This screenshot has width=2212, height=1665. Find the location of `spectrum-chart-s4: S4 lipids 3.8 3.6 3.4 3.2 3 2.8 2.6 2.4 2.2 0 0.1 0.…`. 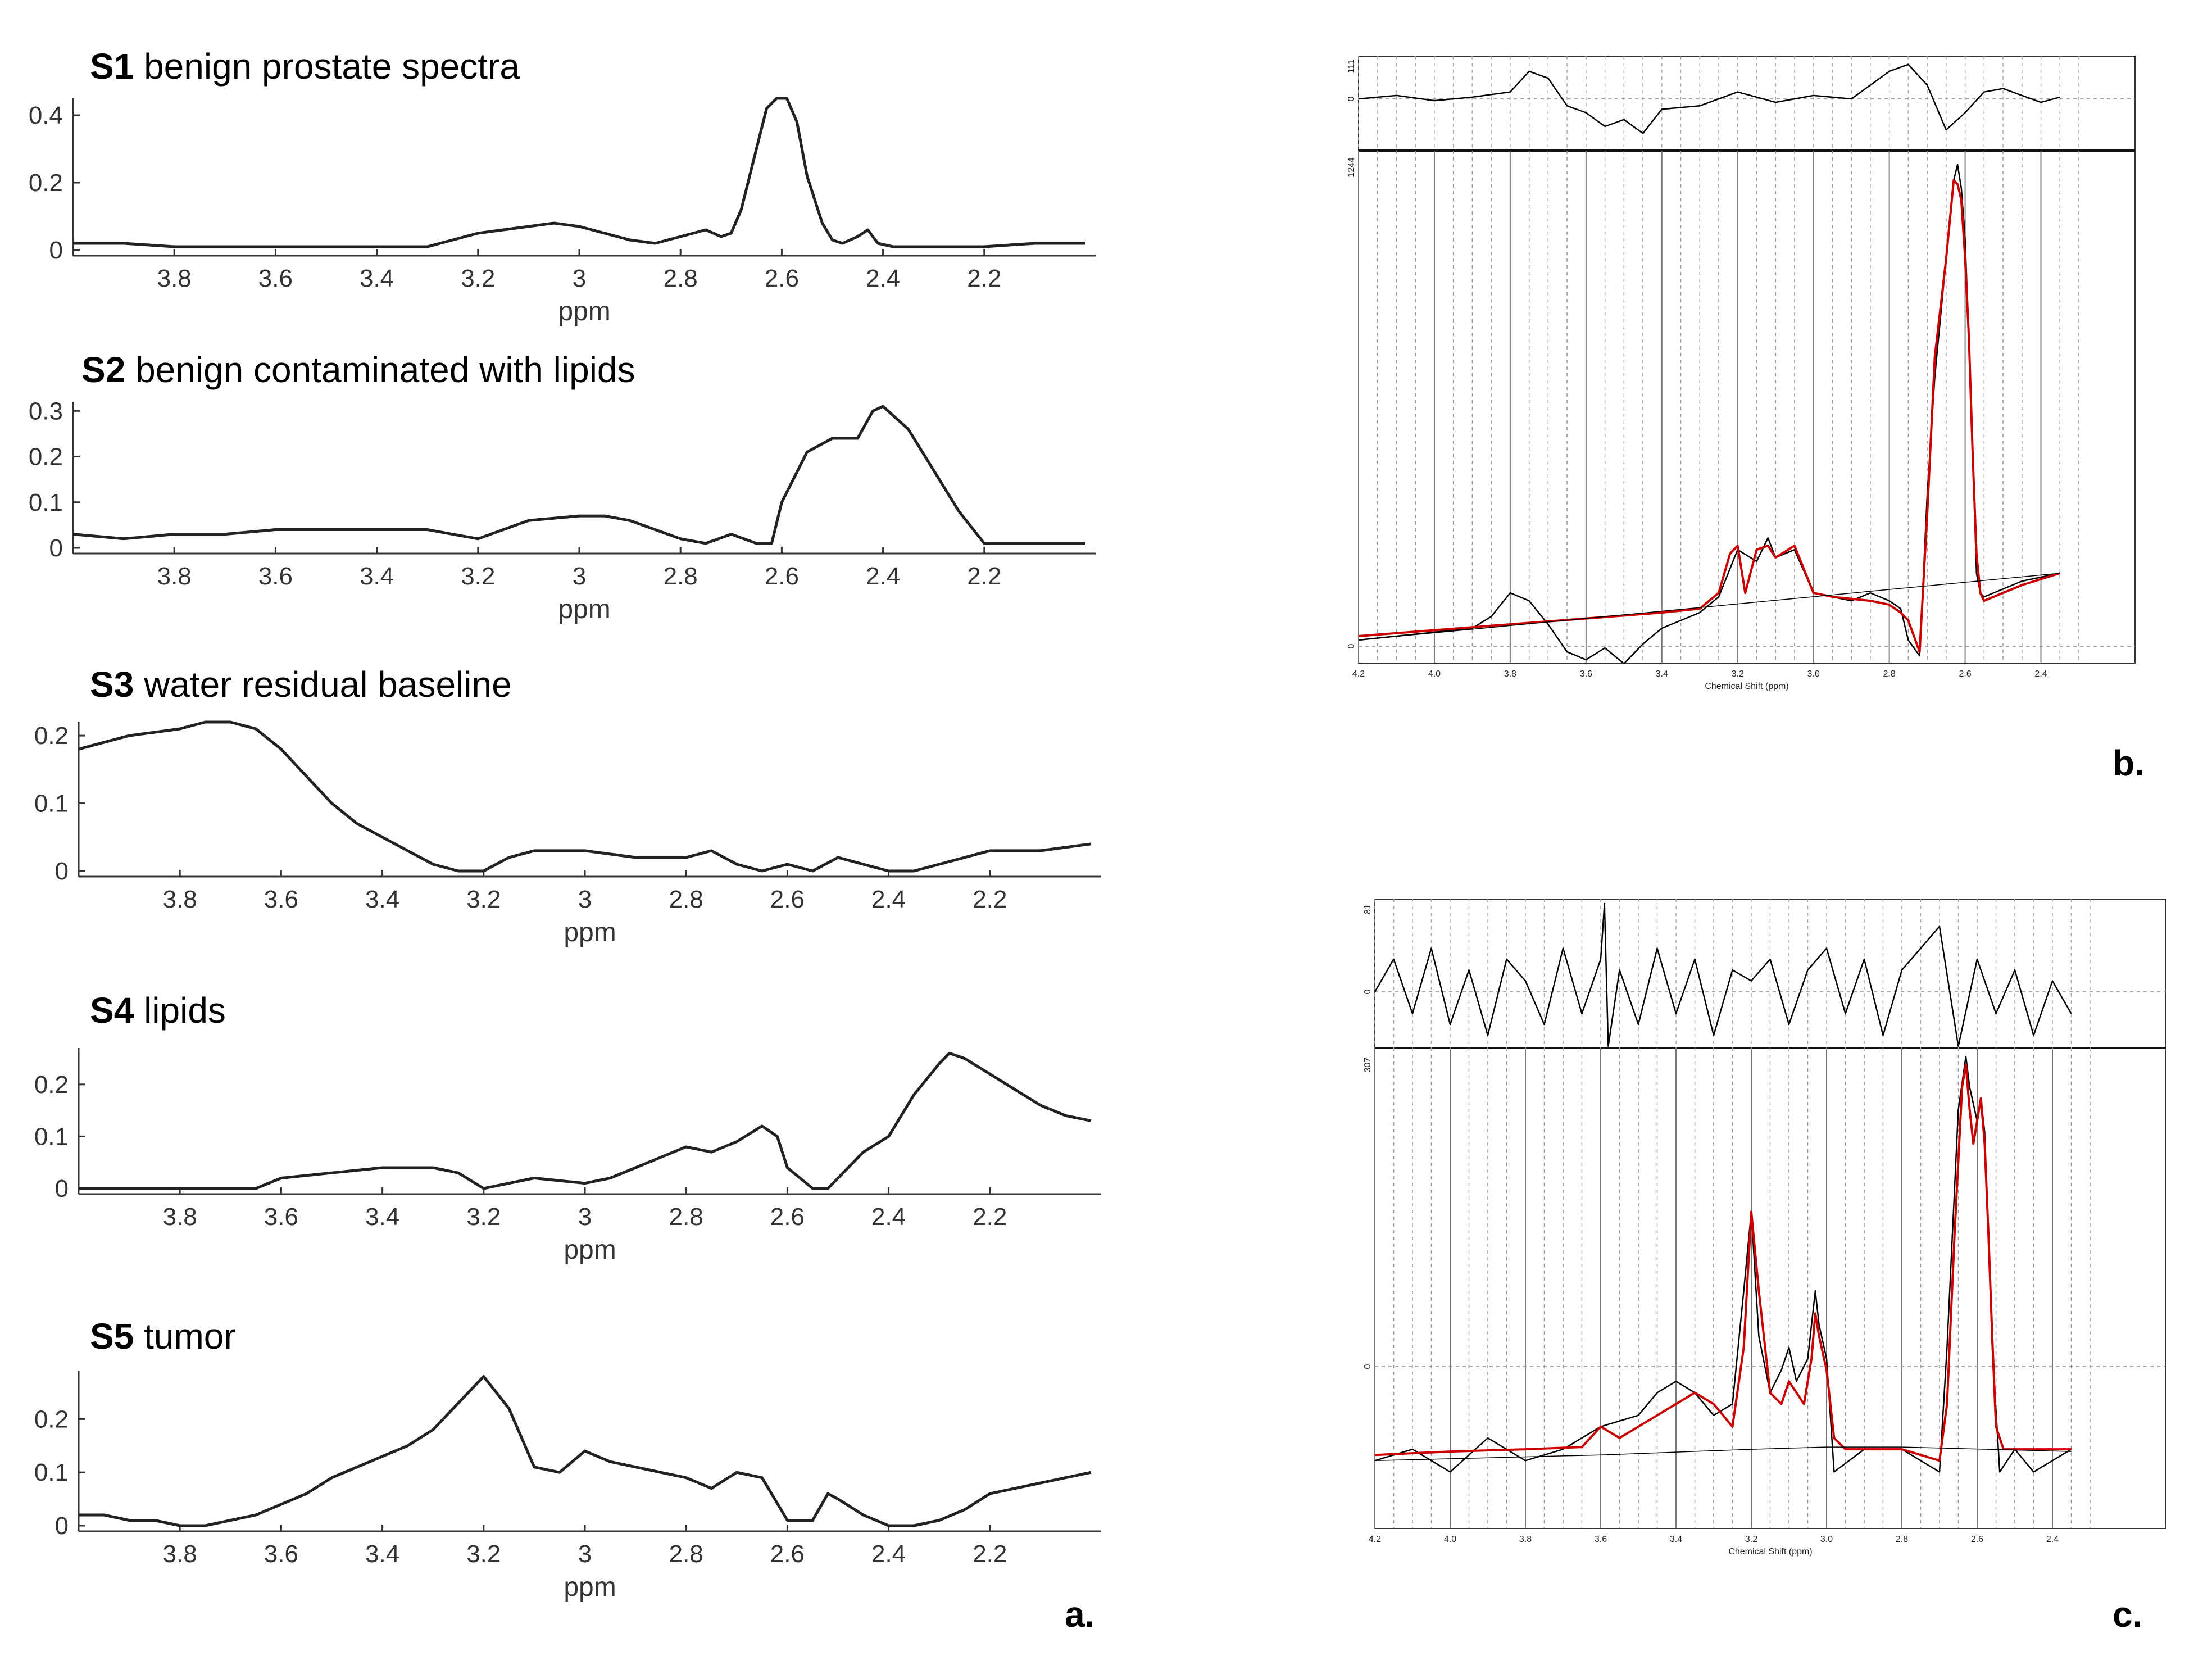

spectrum-chart-s4: S4 lipids 3.8 3.6 3.4 3.2 3 2.8 2.6 2.4 2.2 0 0.1 0.… is located at coordinates (567, 1127).